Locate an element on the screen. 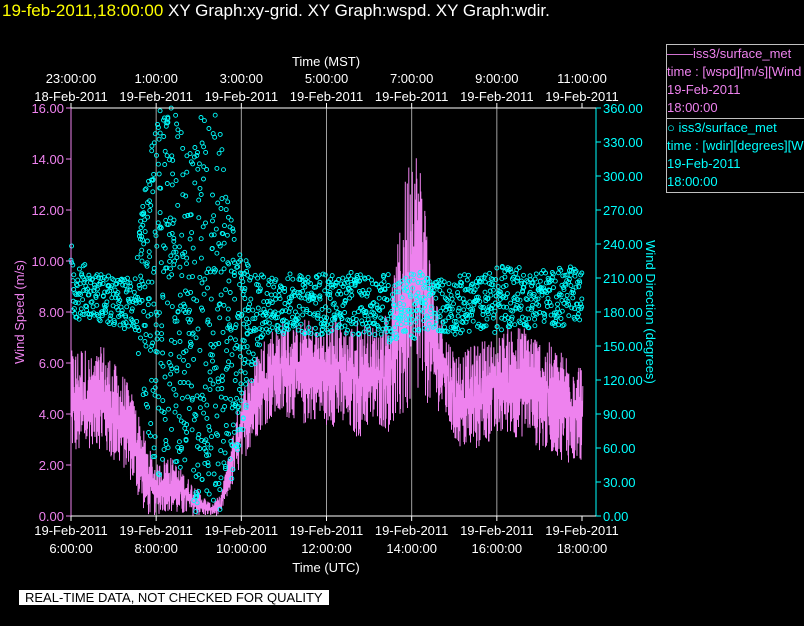 The height and width of the screenshot is (626, 804). top-axis-title: Time (MST) is located at coordinates (326, 61).